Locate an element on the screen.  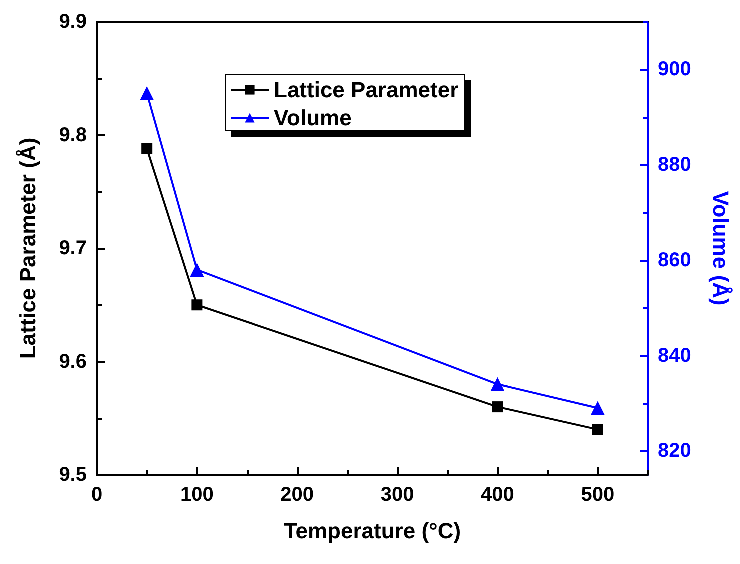
x-tick-label: 300 is located at coordinates (397, 495).